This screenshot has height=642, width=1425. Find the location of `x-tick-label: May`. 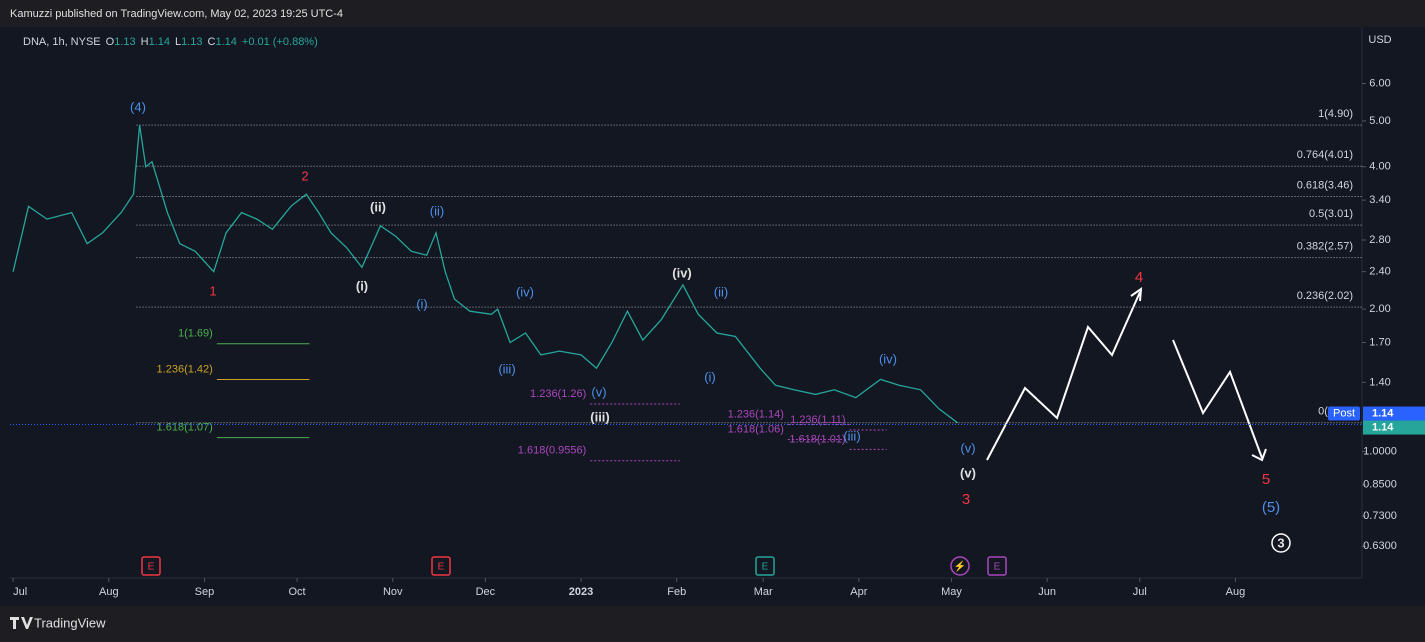

x-tick-label: May is located at coordinates (951, 592).